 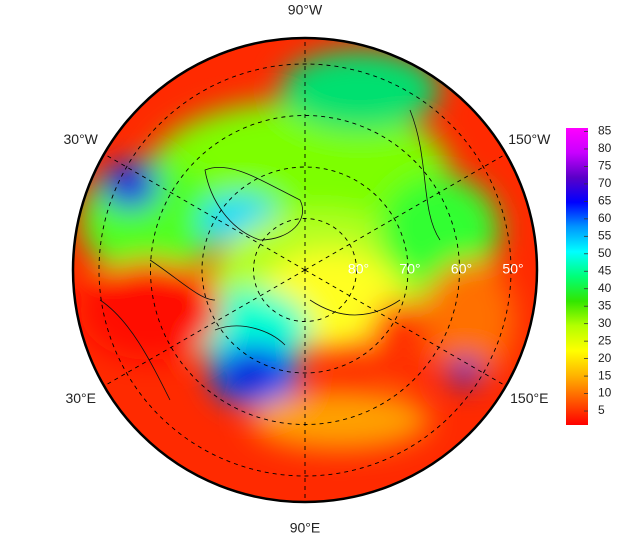 I want to click on latitude-label: 80°, so click(x=358, y=269).